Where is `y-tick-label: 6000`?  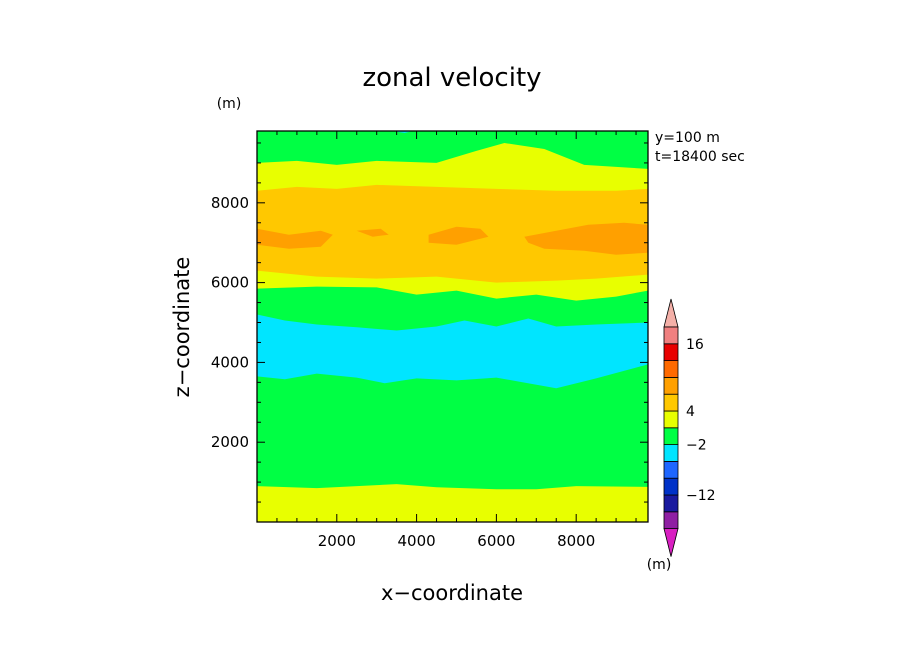
y-tick-label: 6000 is located at coordinates (230, 283).